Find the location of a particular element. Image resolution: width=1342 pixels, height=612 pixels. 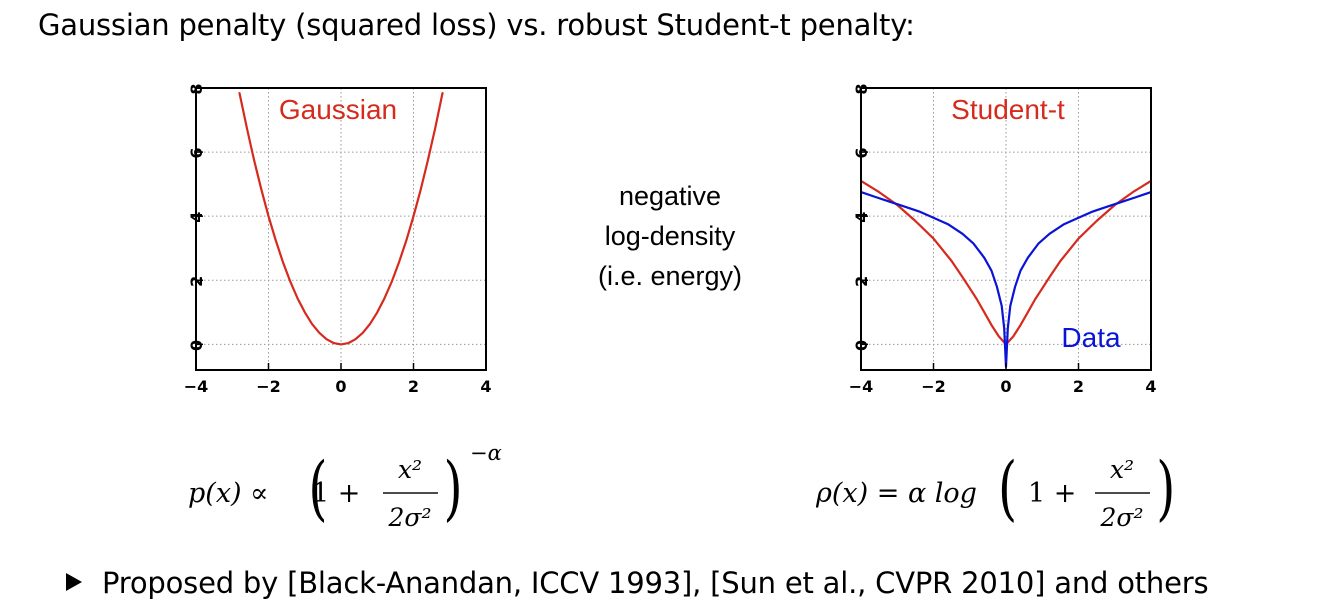

gaussian-xtick-label: −4 is located at coordinates (196, 386).